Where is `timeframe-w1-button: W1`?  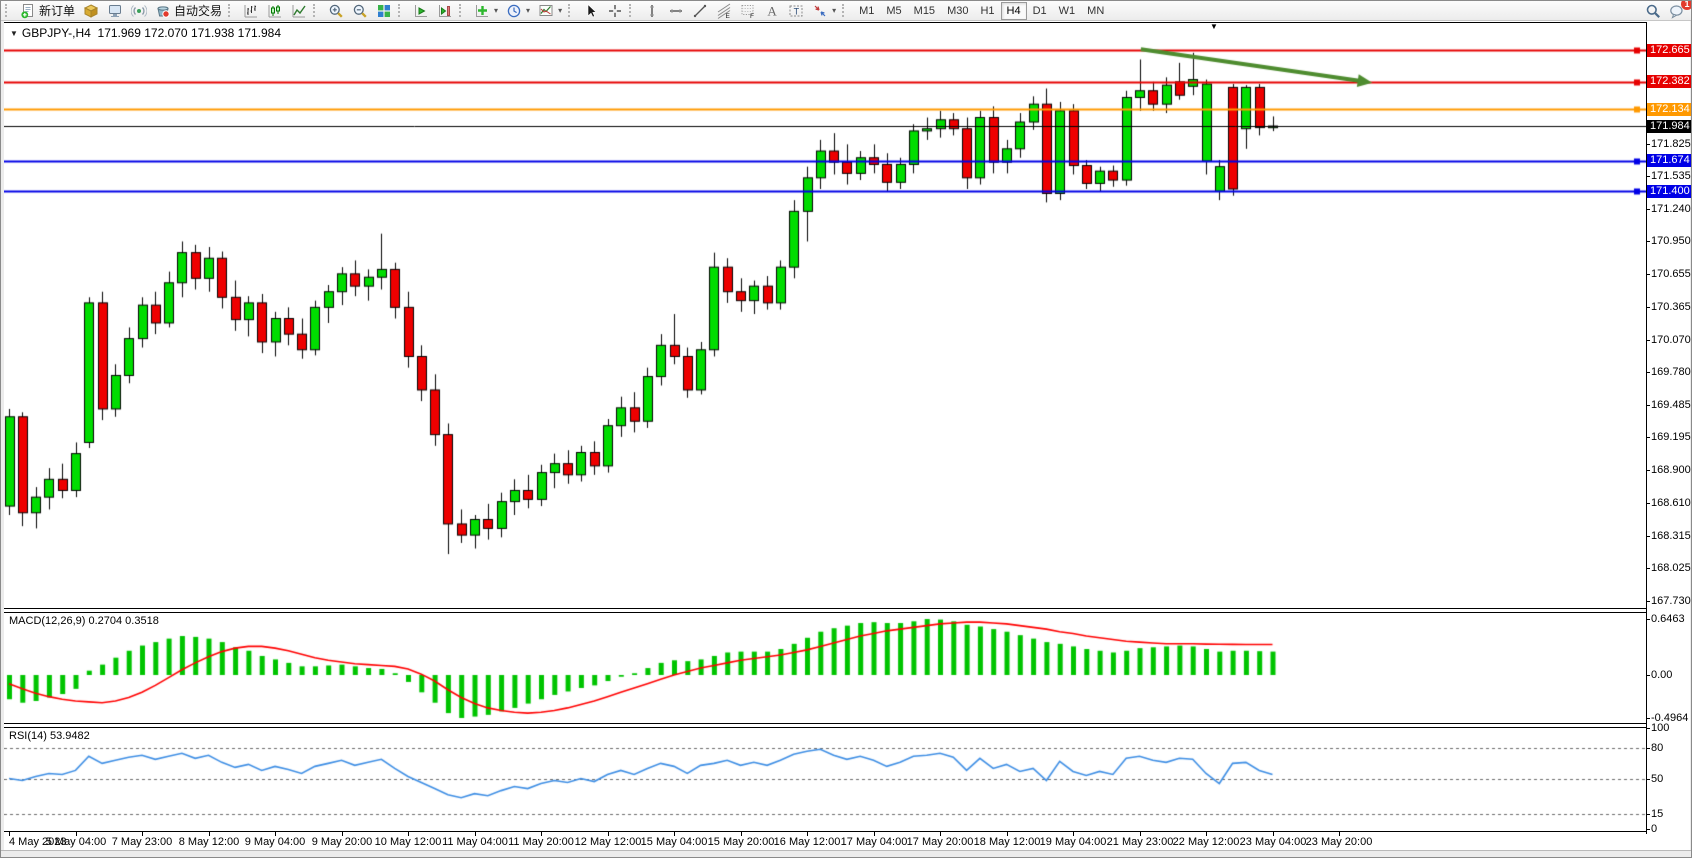 timeframe-w1-button: W1 is located at coordinates (1067, 10).